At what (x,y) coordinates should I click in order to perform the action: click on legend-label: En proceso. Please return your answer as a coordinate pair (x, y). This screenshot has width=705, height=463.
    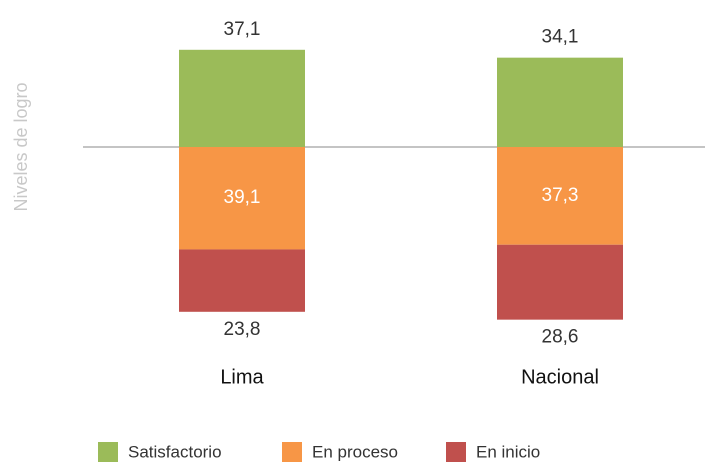
    Looking at the image, I should click on (355, 451).